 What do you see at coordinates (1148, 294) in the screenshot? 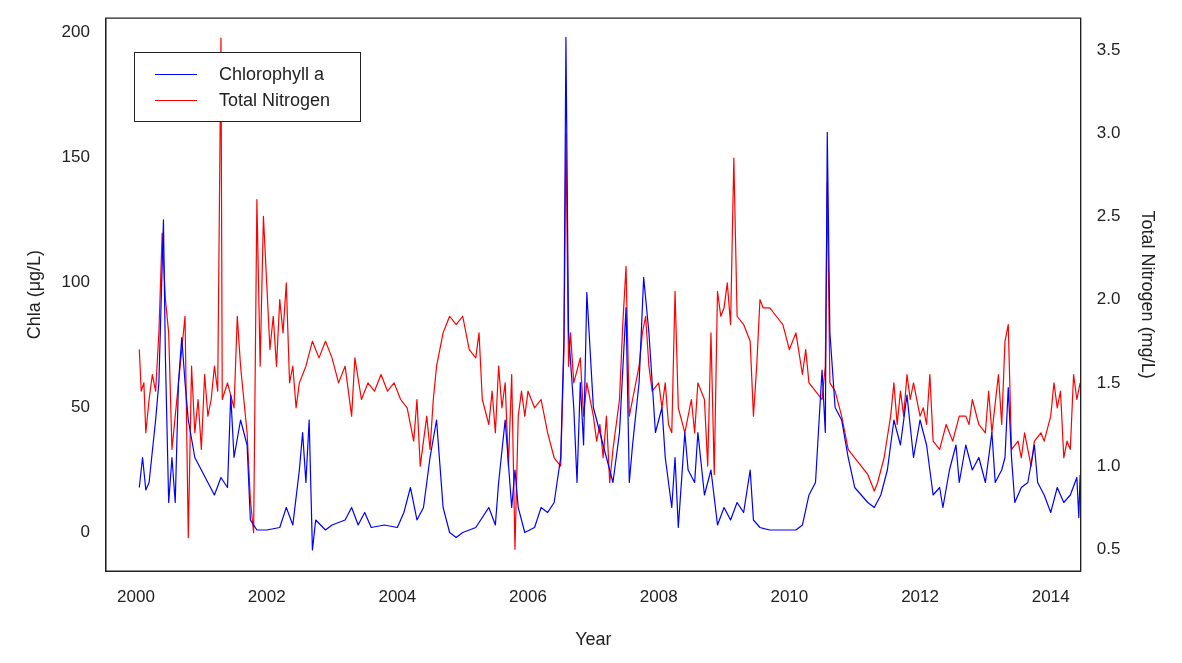
I see `y2-axis-title: Total Nitrogen (mg/L)` at bounding box center [1148, 294].